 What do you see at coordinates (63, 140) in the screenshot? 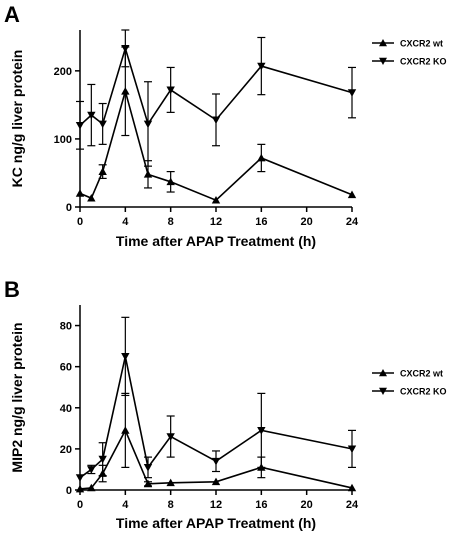
I see `y-tick-label: 100` at bounding box center [63, 140].